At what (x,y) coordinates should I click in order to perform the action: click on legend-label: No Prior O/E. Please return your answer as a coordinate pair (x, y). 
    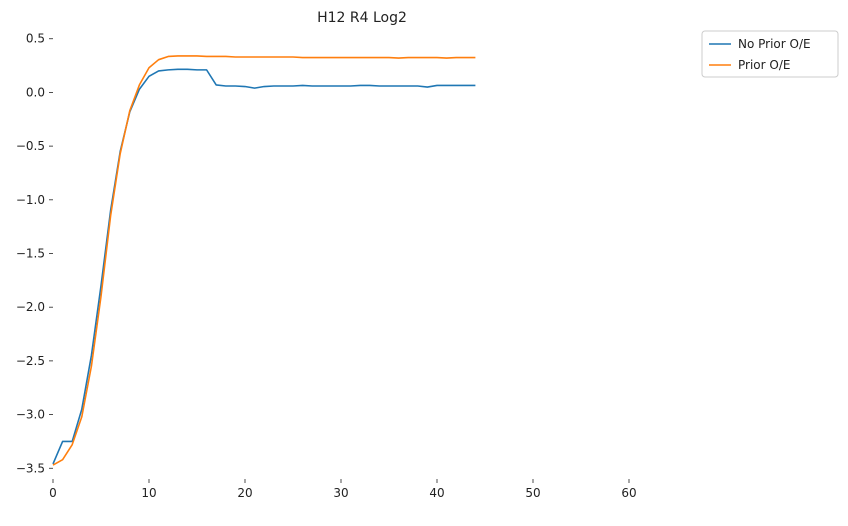
    Looking at the image, I should click on (774, 44).